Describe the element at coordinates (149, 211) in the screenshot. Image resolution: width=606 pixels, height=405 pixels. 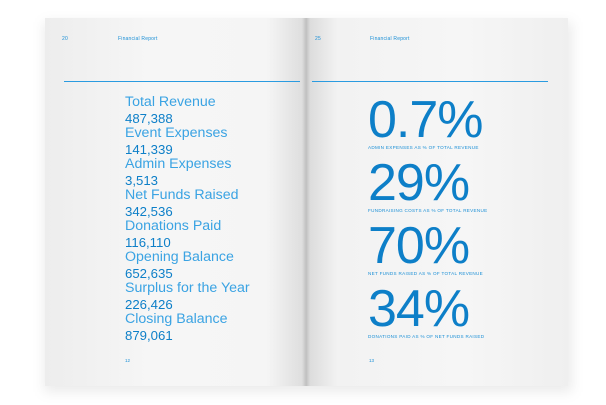
I see `figure-value: 342,536` at that location.